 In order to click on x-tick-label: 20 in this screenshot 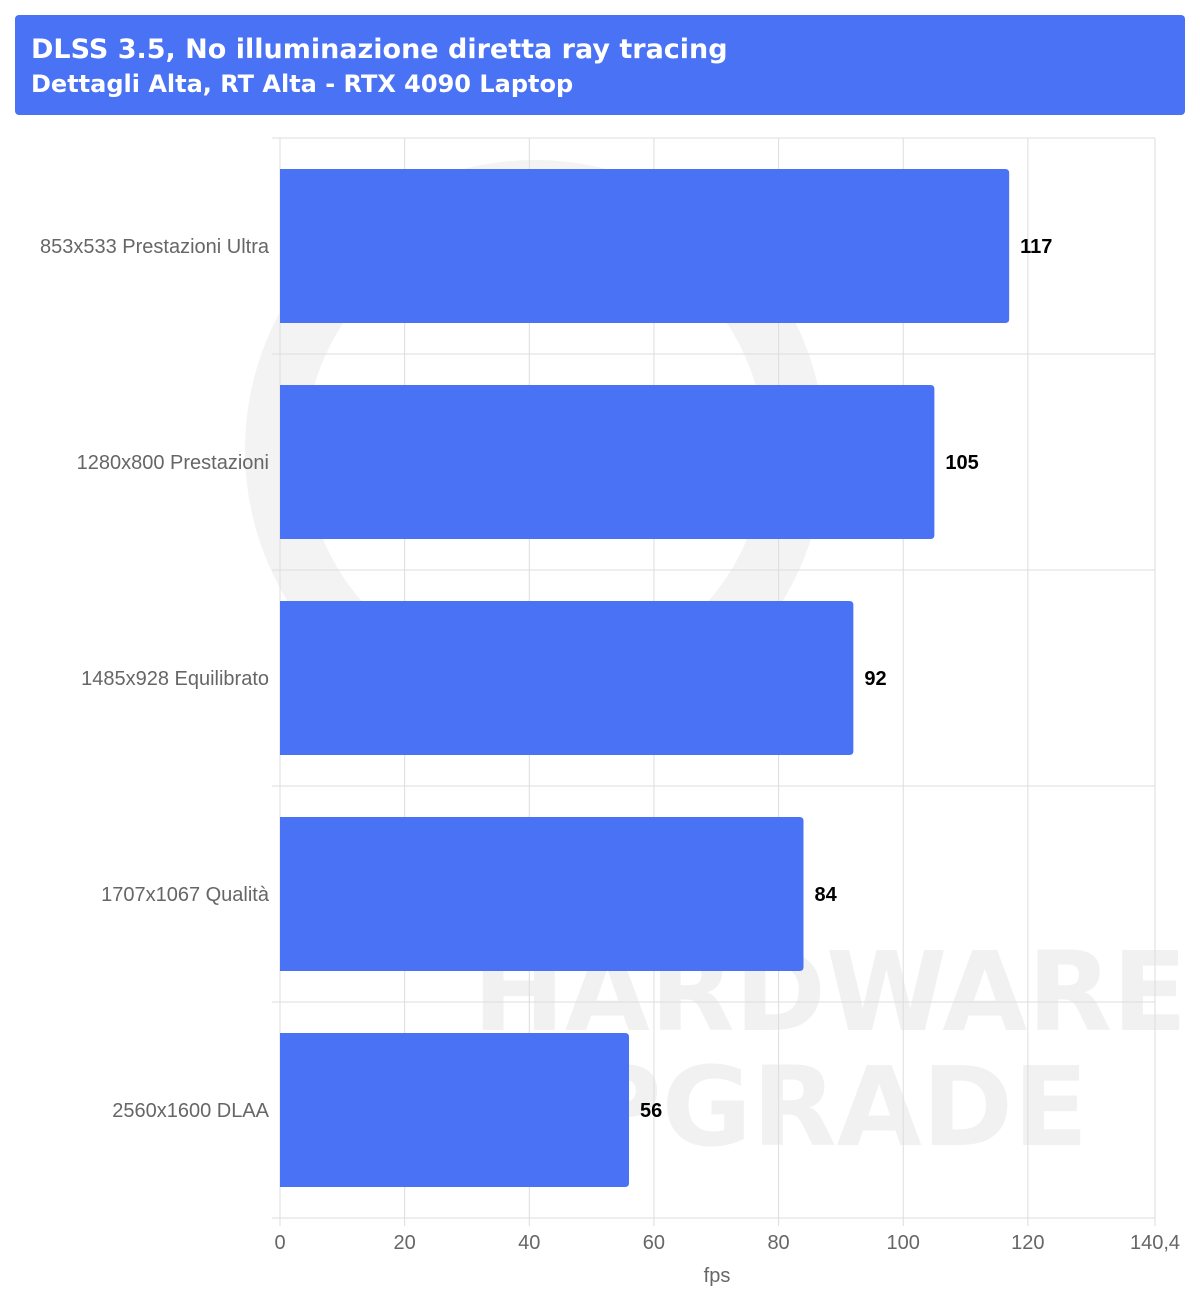, I will do `click(405, 1243)`.